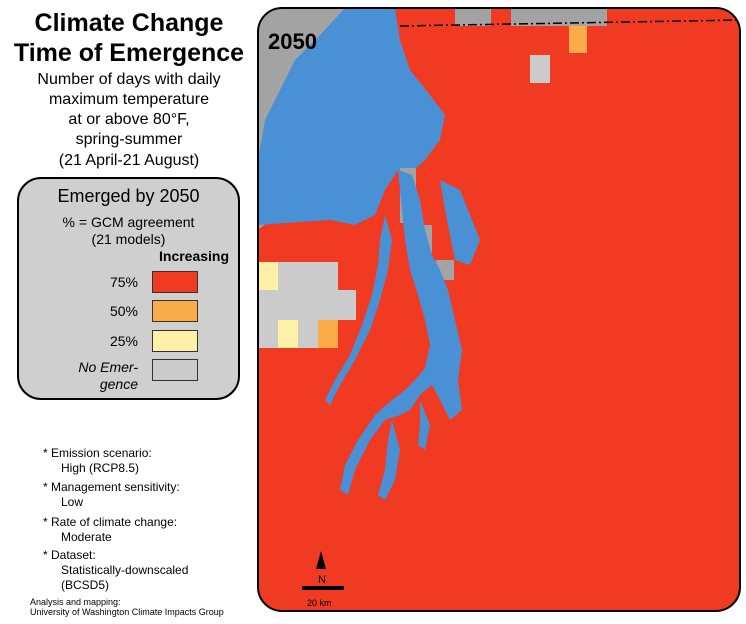 Image resolution: width=746 pixels, height=624 pixels. Describe the element at coordinates (194, 256) in the screenshot. I see `legend-group-label: Increasing` at that location.